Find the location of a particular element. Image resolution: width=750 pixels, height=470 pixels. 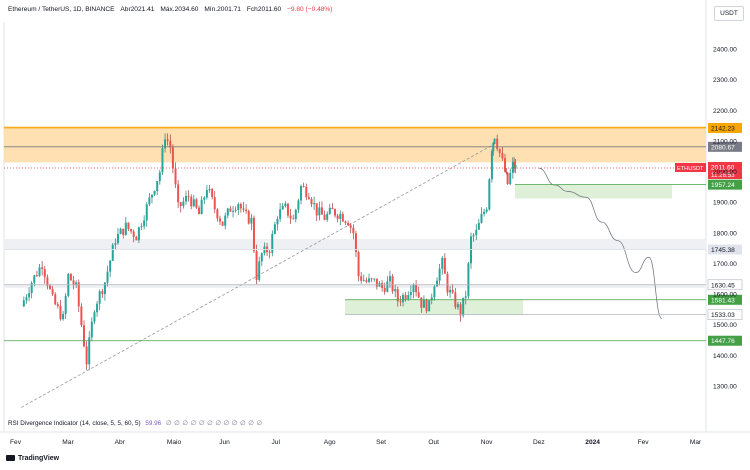

change-value: −9.80 (−0.48%) is located at coordinates (310, 9).